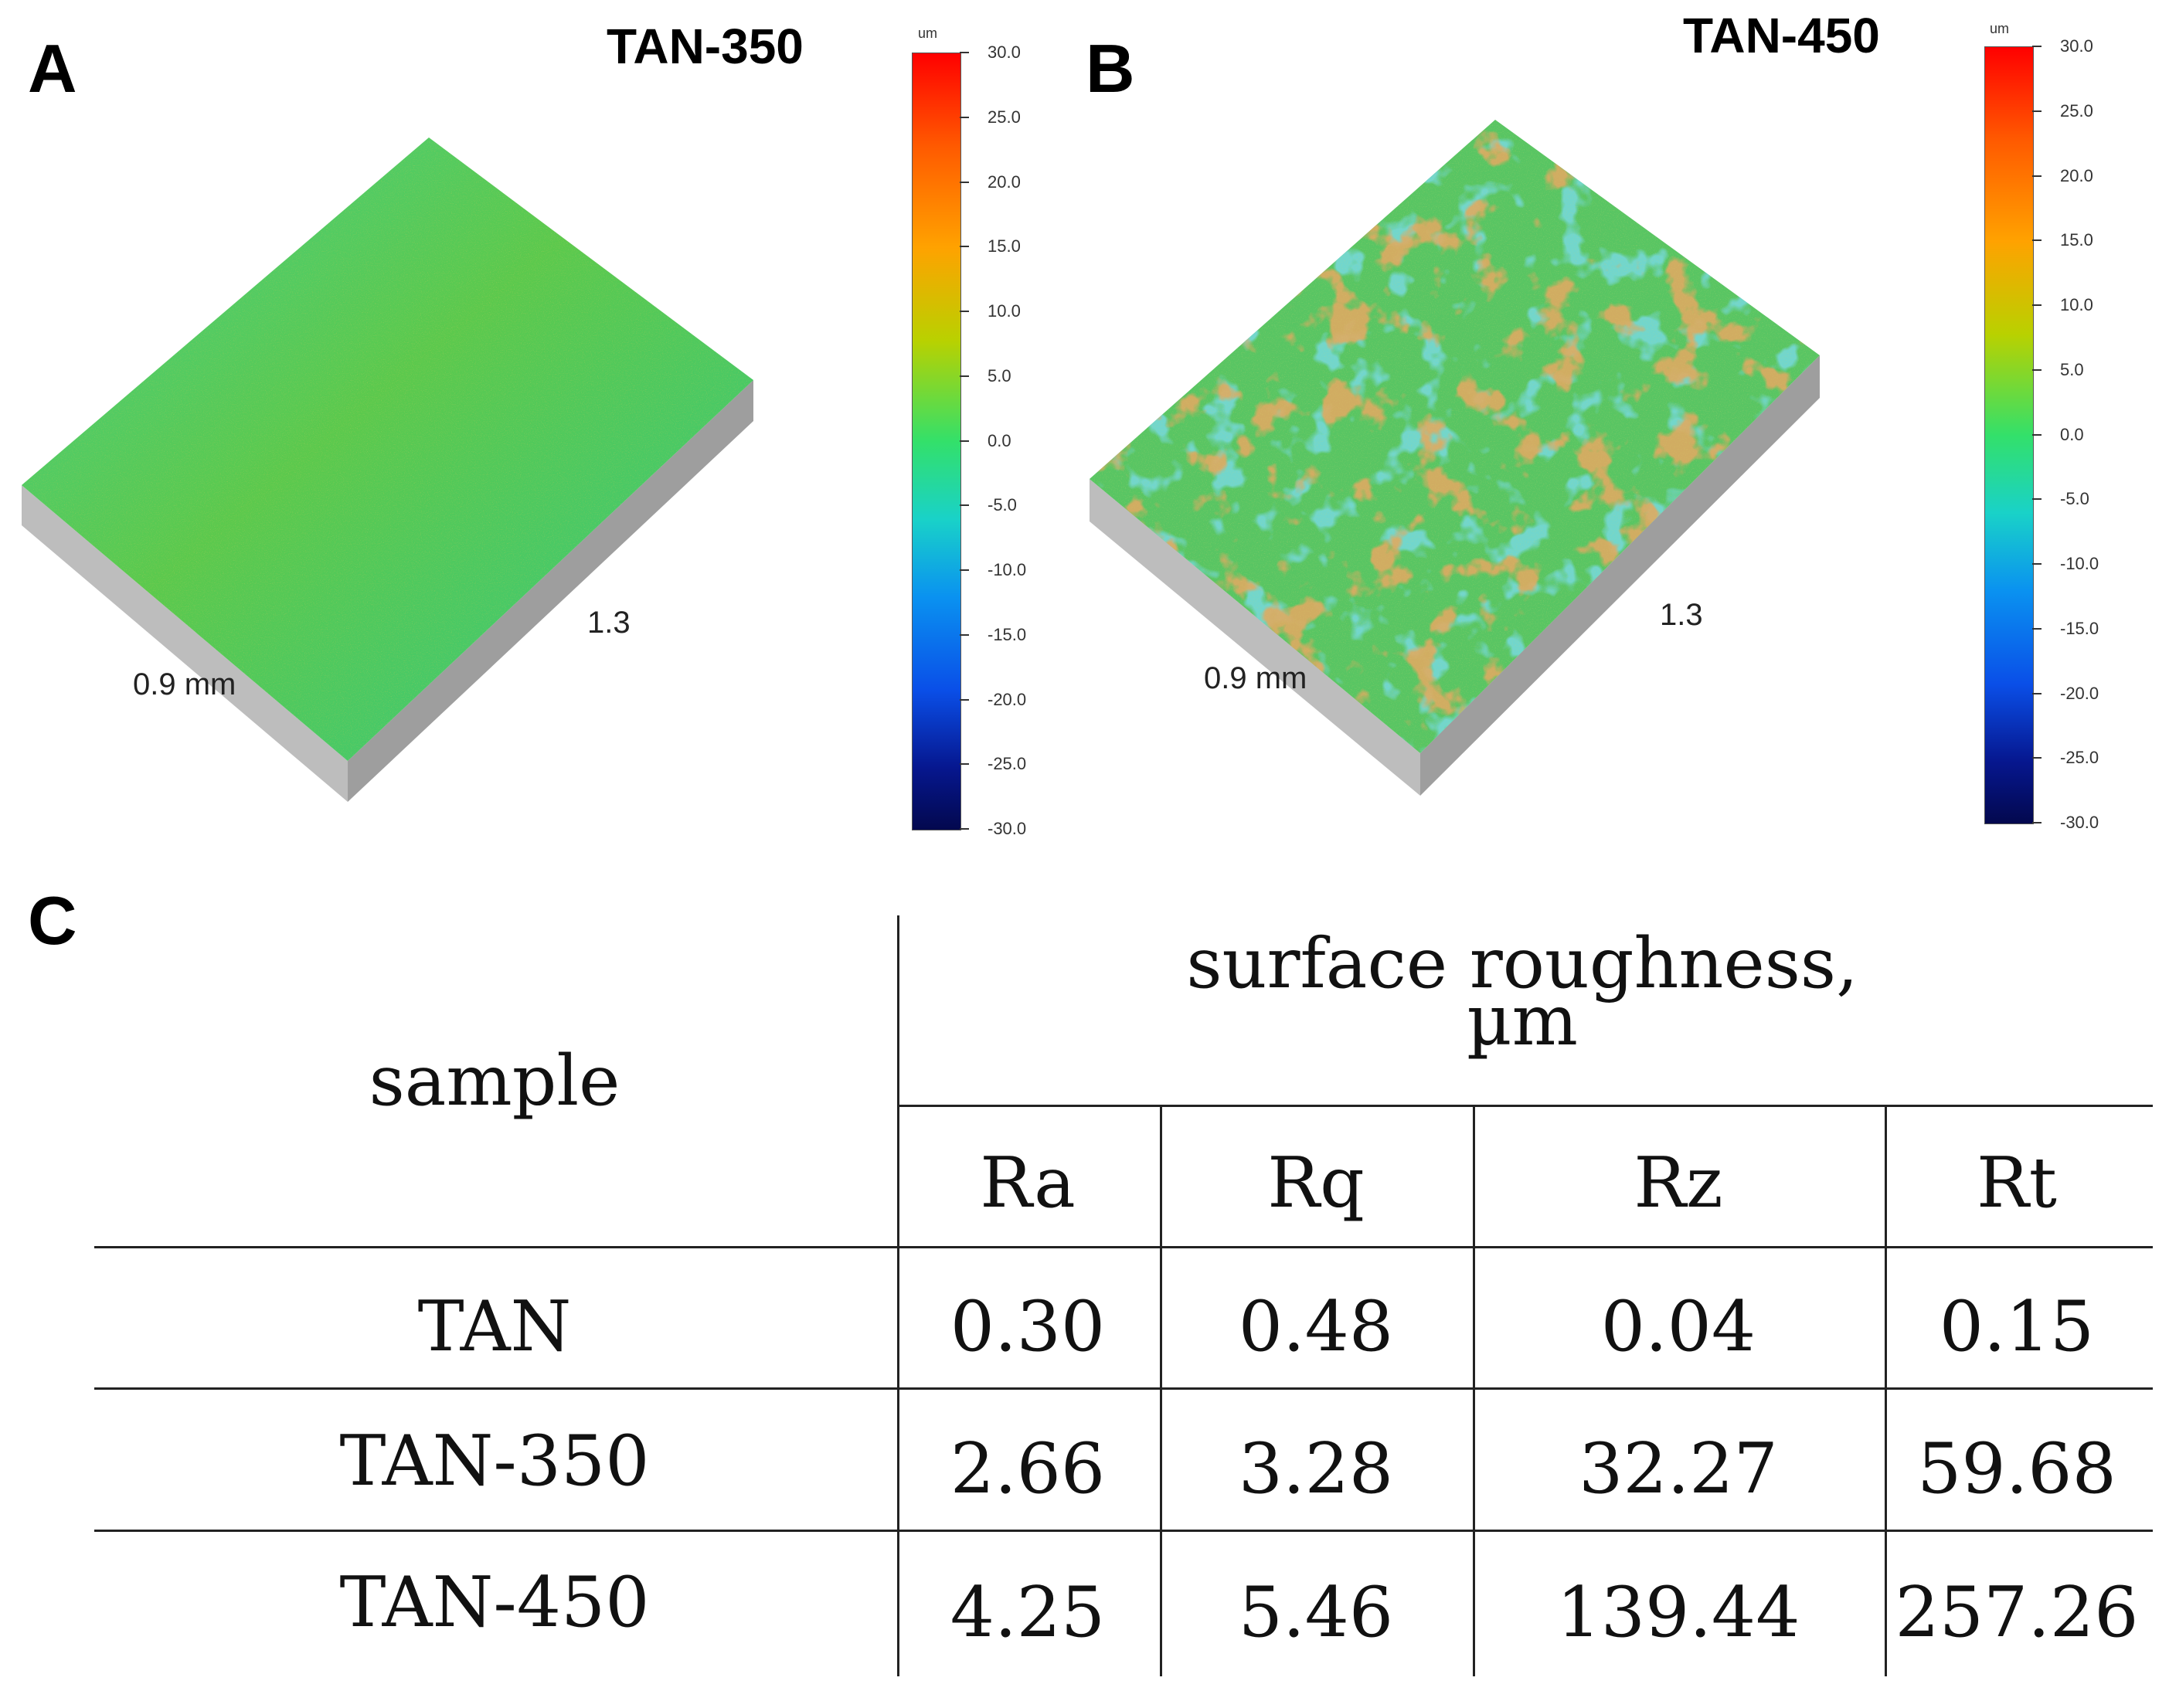  I want to click on table-header-rq: Rq, so click(1316, 1184).